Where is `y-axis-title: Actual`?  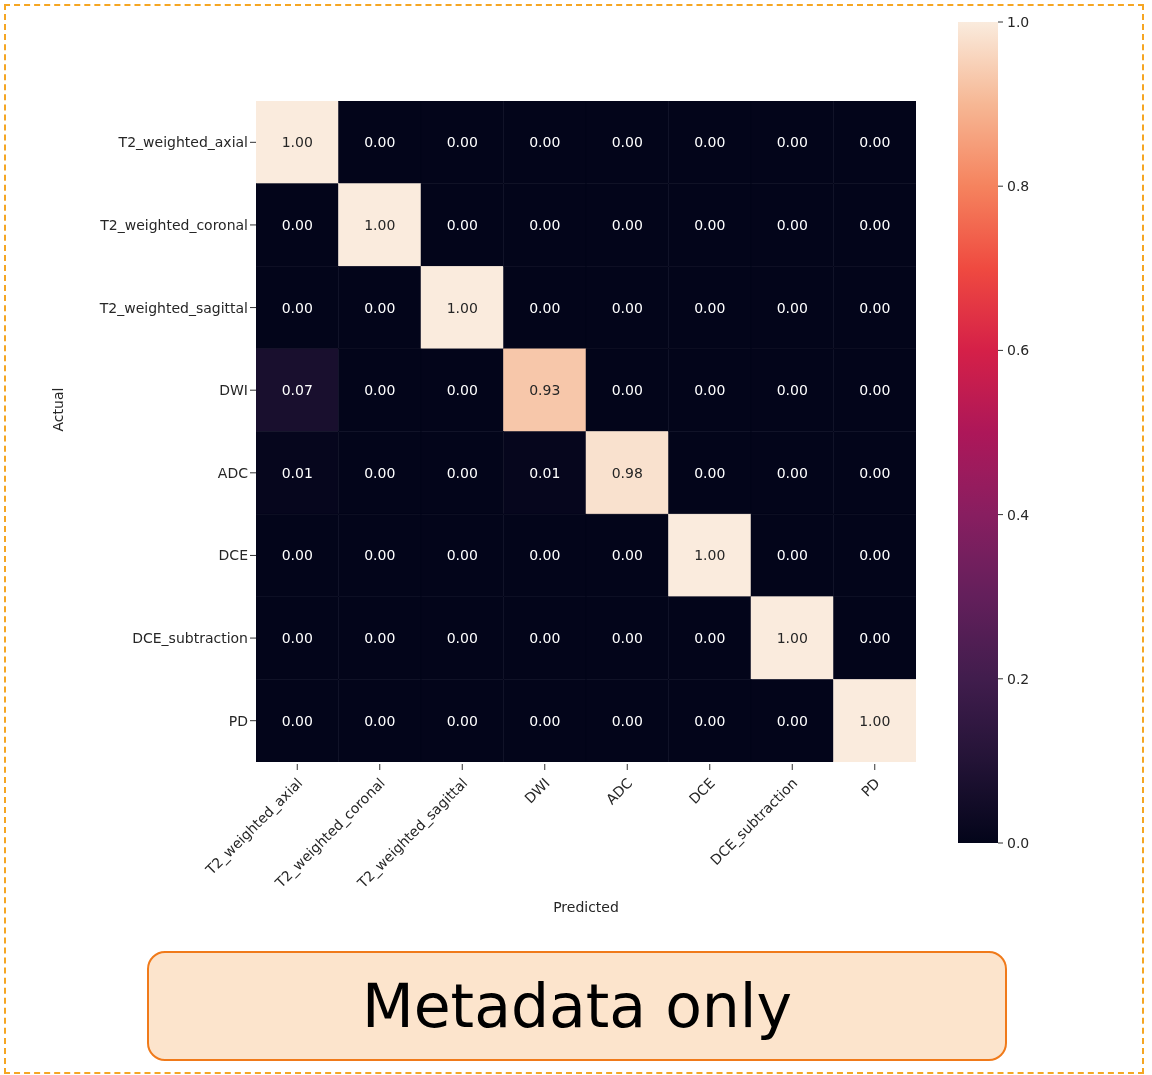 y-axis-title: Actual is located at coordinates (57, 409).